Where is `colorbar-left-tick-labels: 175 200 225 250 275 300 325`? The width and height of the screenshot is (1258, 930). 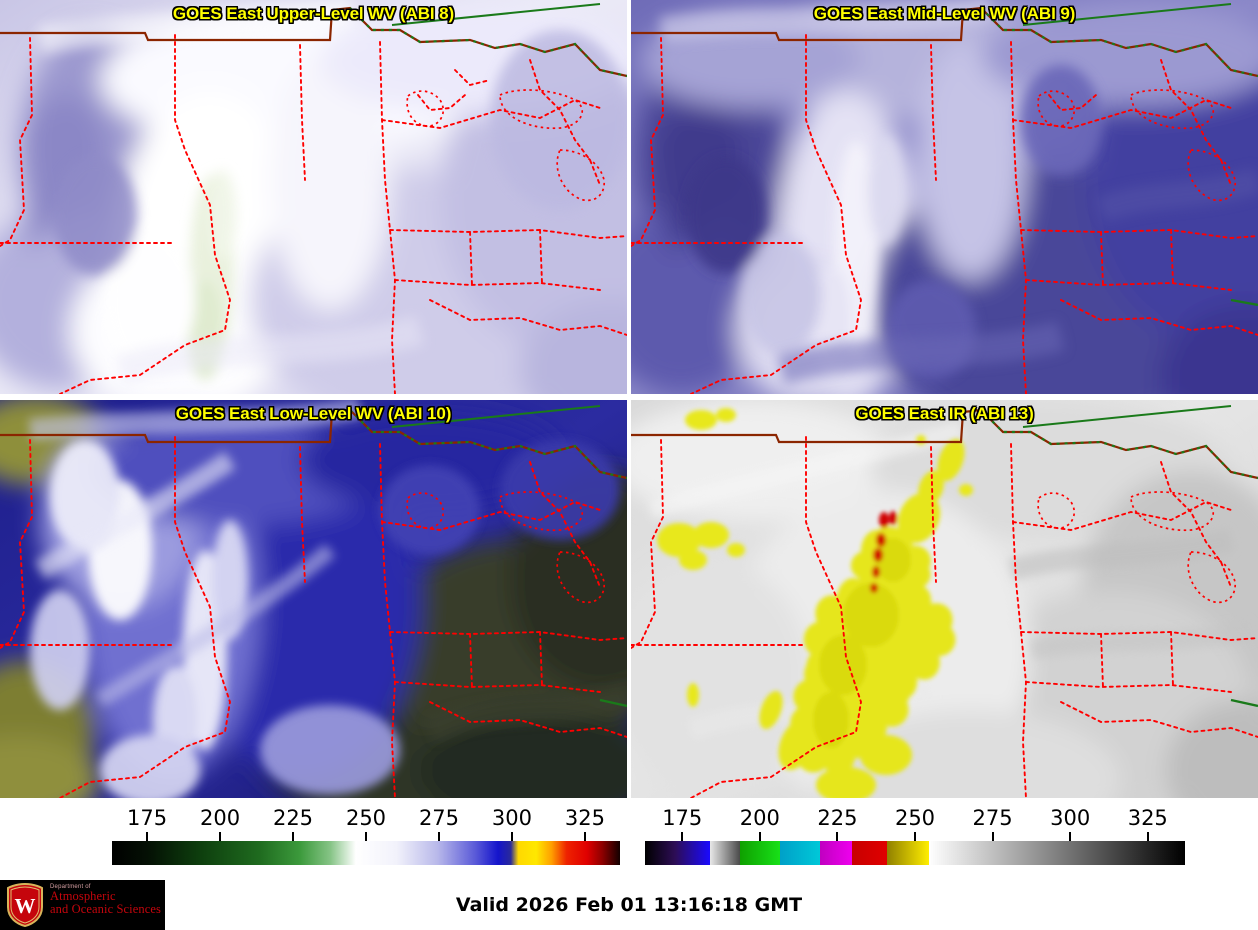
colorbar-left-tick-labels: 175 200 225 250 275 300 325 is located at coordinates (366, 816).